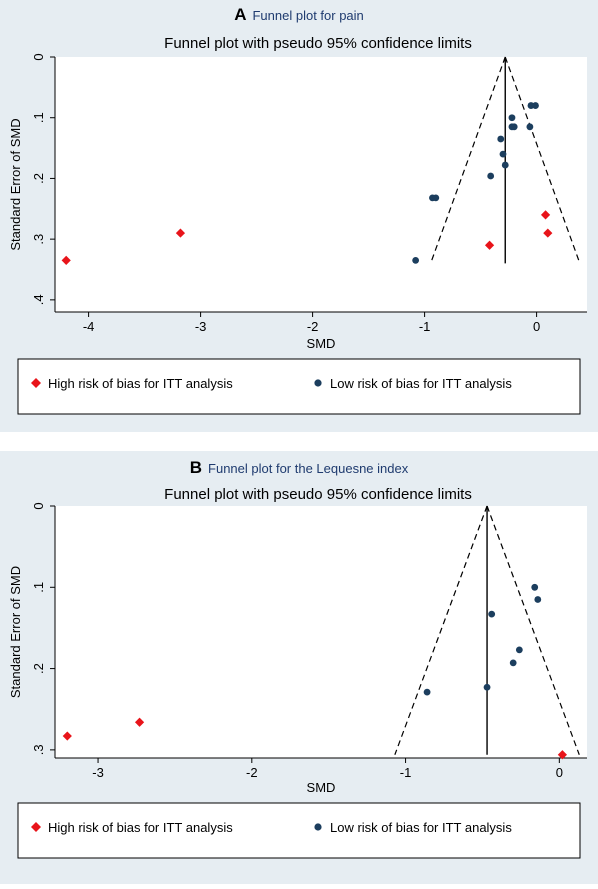 This screenshot has height=889, width=598. What do you see at coordinates (89, 326) in the screenshot?
I see `x-tick-label: -4` at bounding box center [89, 326].